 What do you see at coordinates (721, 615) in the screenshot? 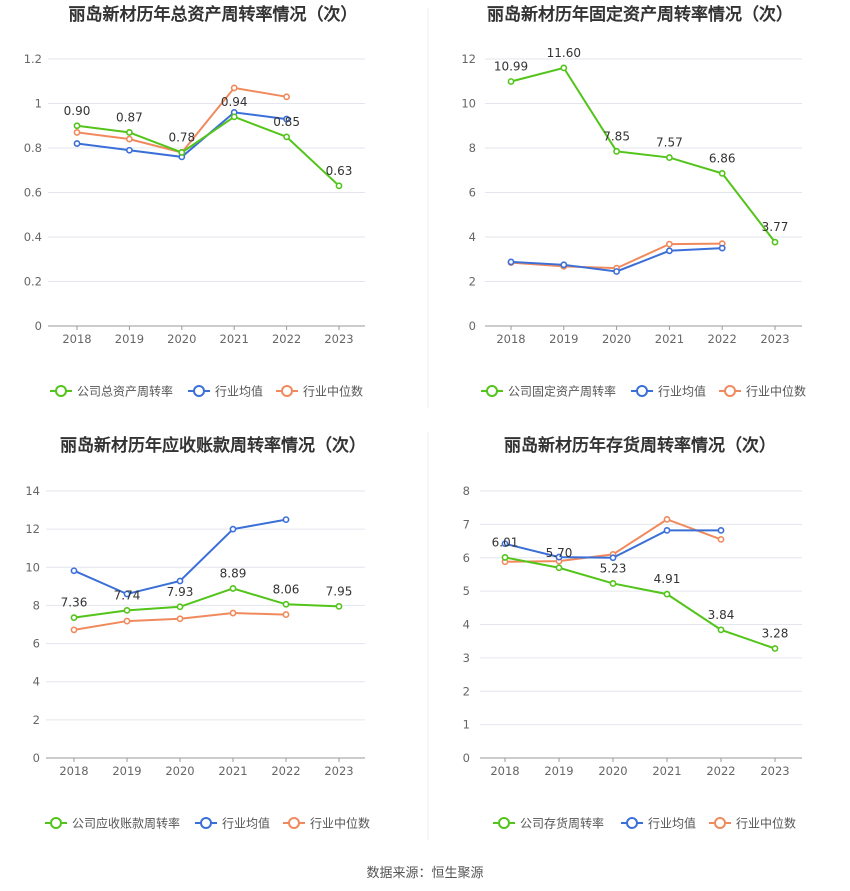
I see `data-label: 3.84` at bounding box center [721, 615].